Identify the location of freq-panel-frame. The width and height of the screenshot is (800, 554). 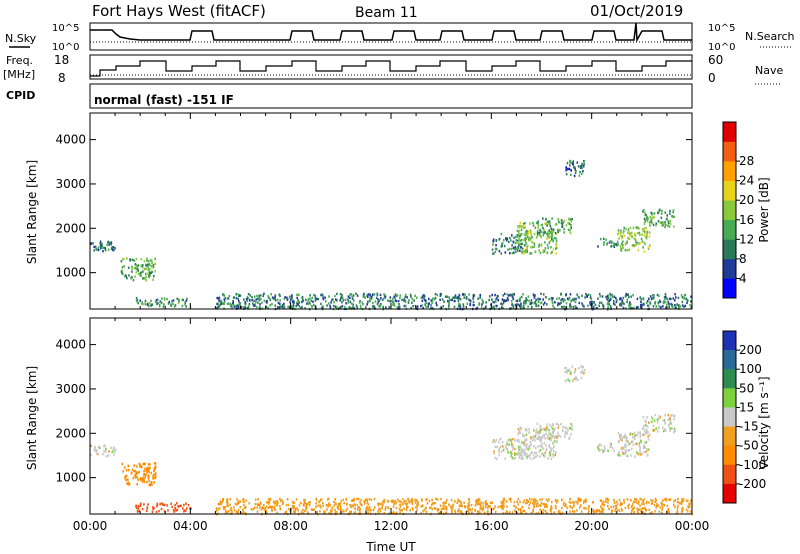
(391, 67).